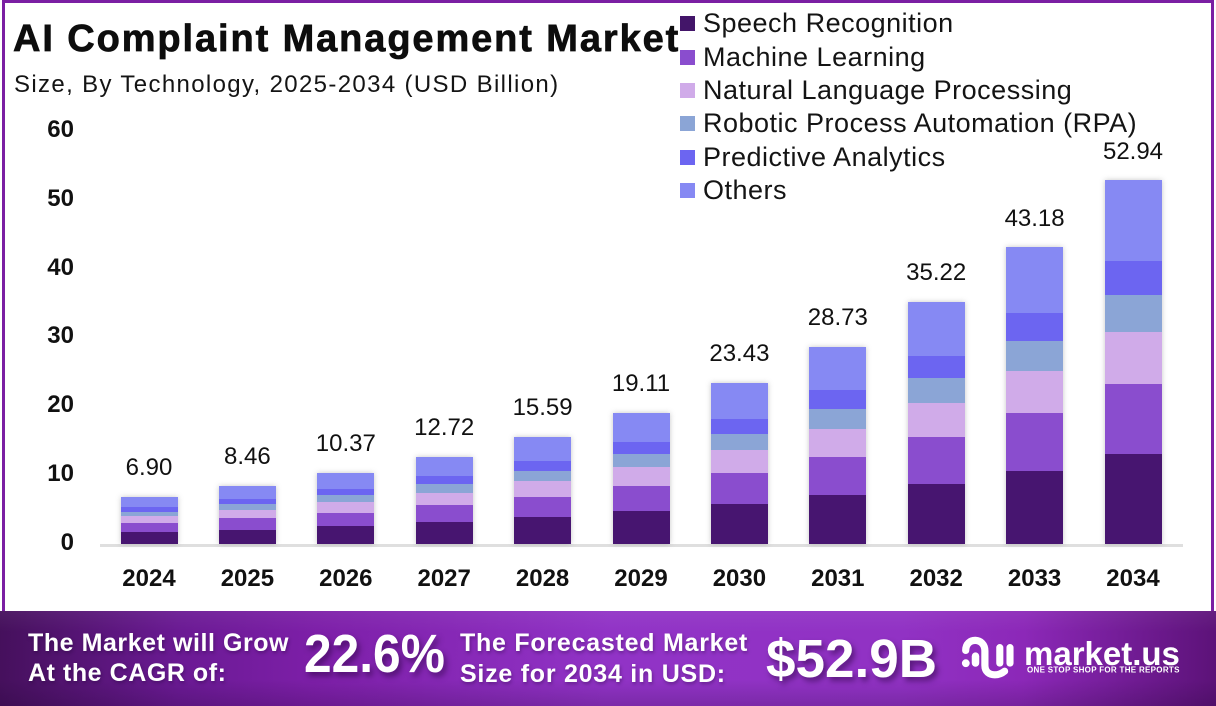  What do you see at coordinates (1102, 653) in the screenshot?
I see `svg-text: market.us` at bounding box center [1102, 653].